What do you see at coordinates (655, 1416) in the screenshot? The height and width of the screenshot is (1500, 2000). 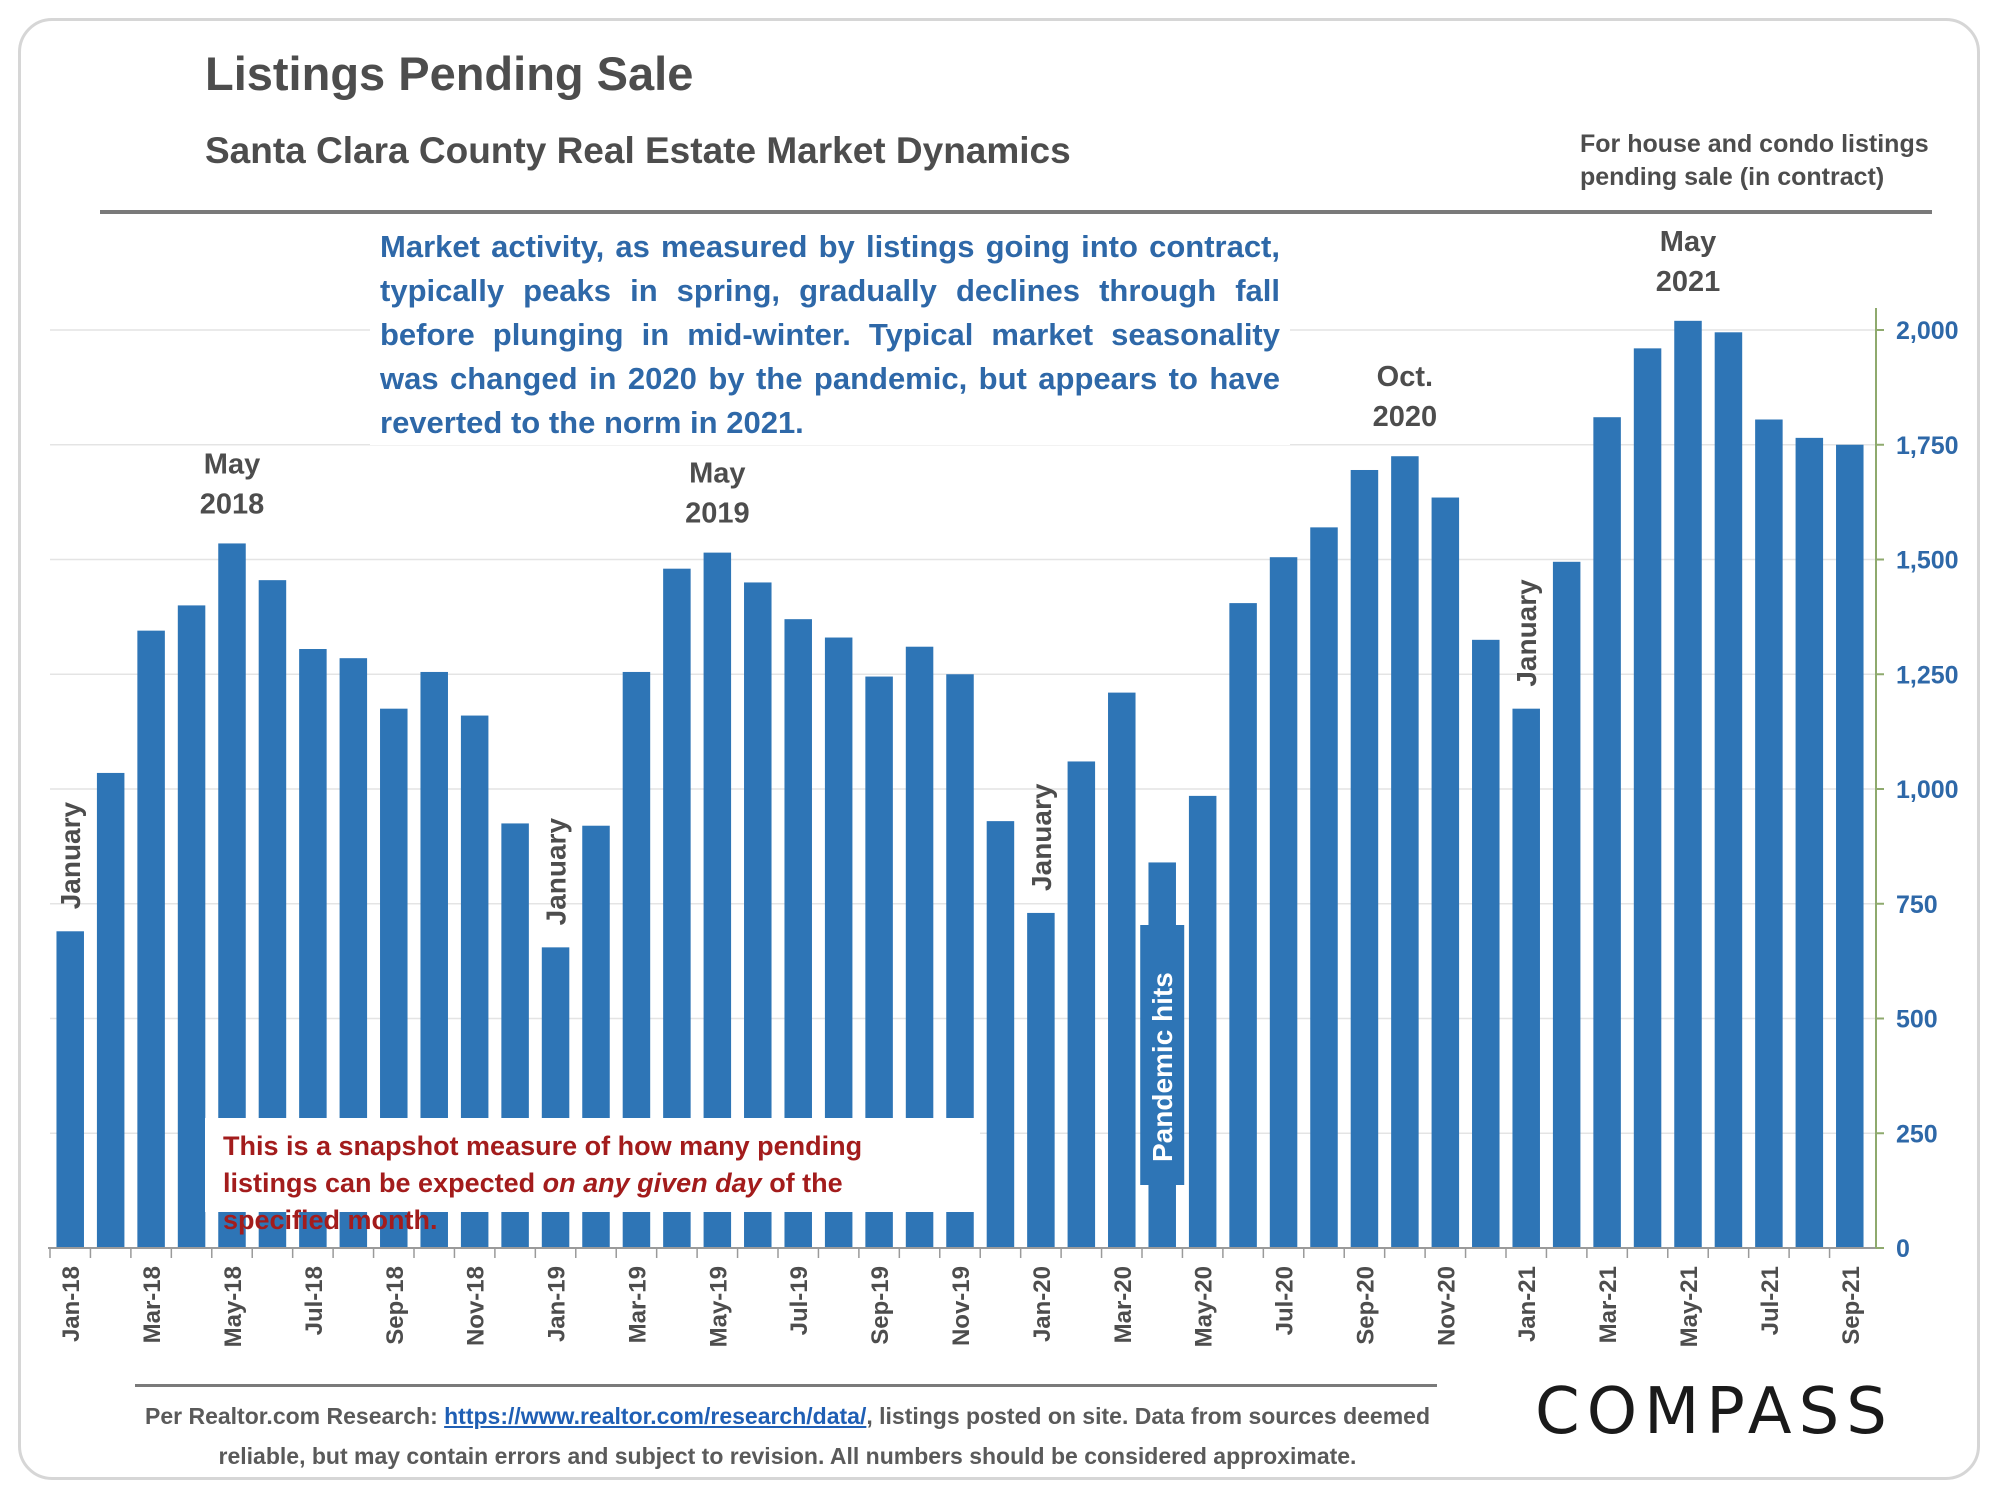 I see `source-link: https://www.realtor.com/research/data/` at bounding box center [655, 1416].